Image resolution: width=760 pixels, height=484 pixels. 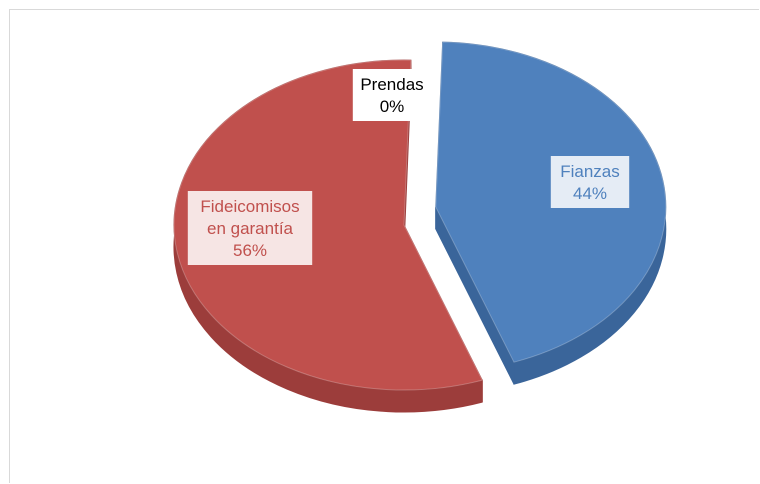 I want to click on data-label-value-prendas: 0%, so click(x=392, y=106).